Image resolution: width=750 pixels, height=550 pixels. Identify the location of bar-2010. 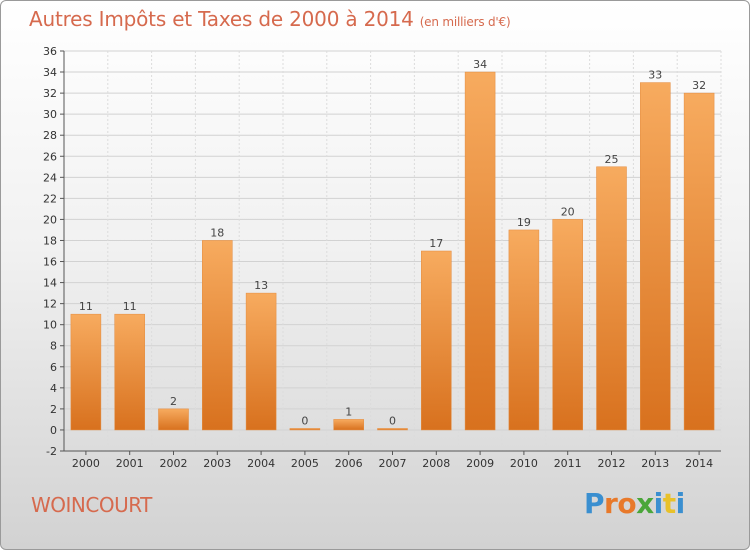
(524, 330).